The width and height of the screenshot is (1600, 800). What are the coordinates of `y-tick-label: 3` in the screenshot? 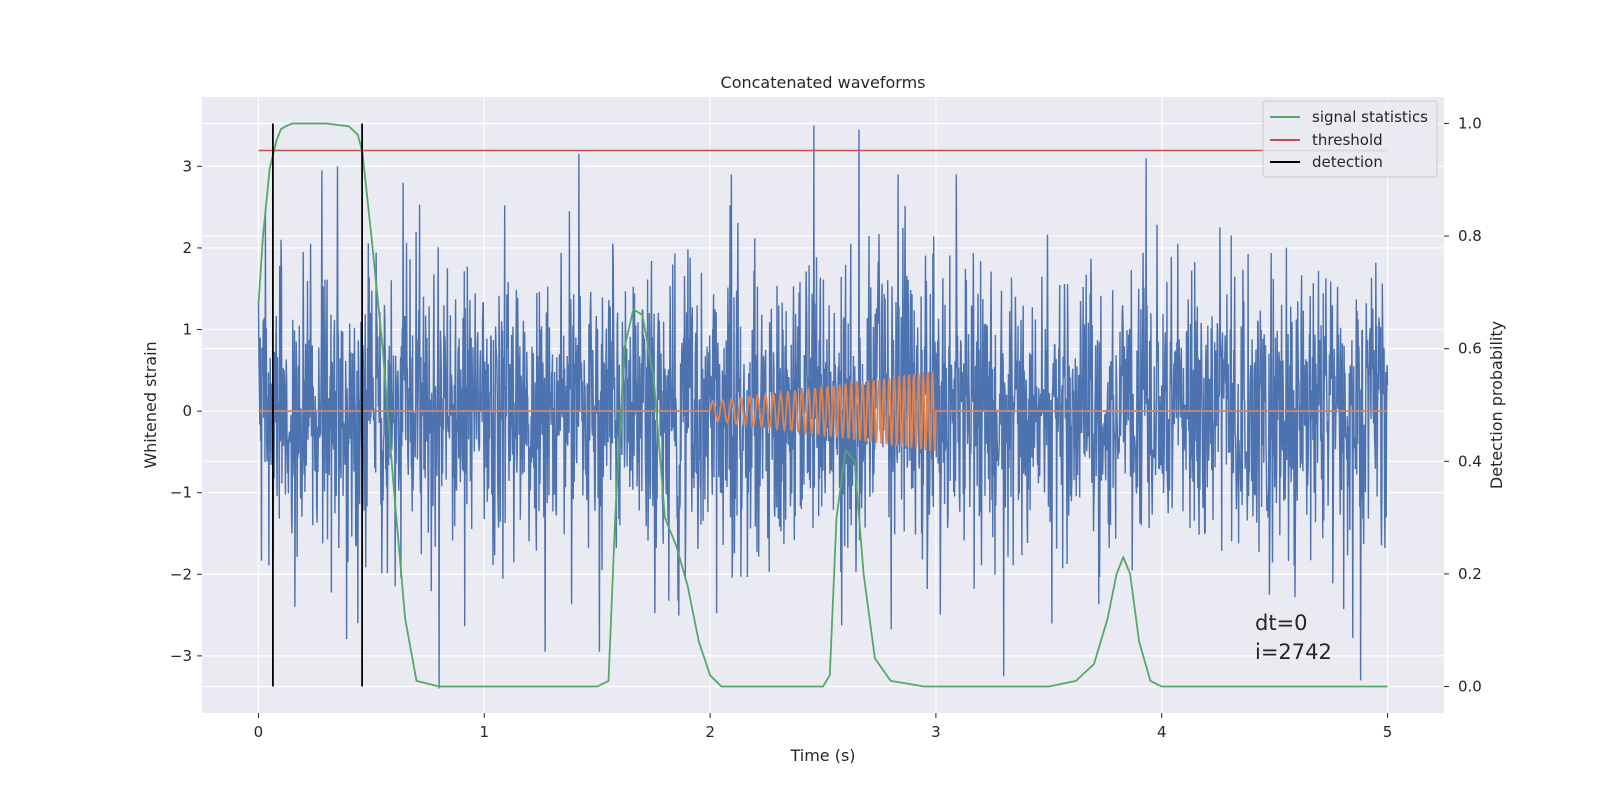 It's located at (187, 166).